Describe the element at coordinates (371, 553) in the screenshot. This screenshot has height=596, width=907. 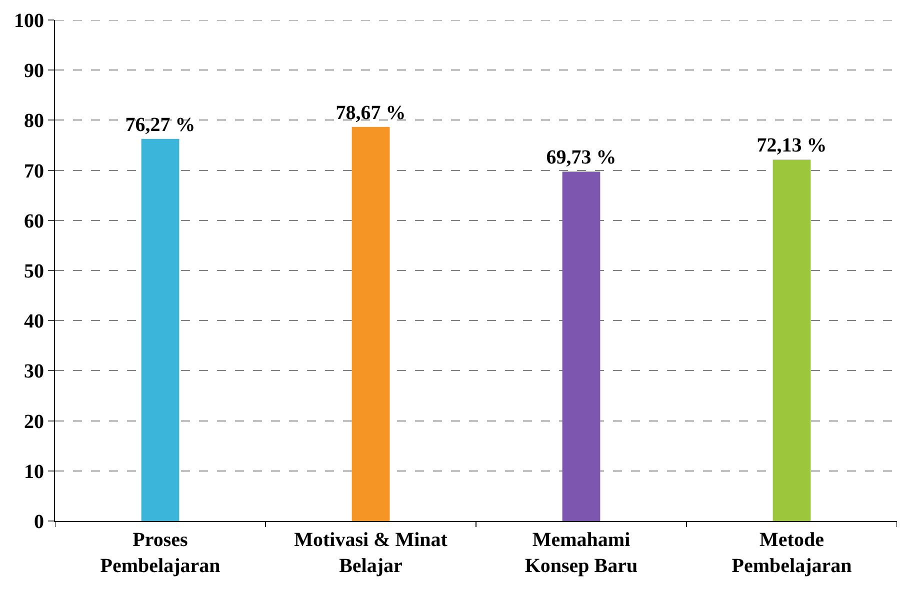
I see `x-tick-label: Motivasi & Minat Belajar` at that location.